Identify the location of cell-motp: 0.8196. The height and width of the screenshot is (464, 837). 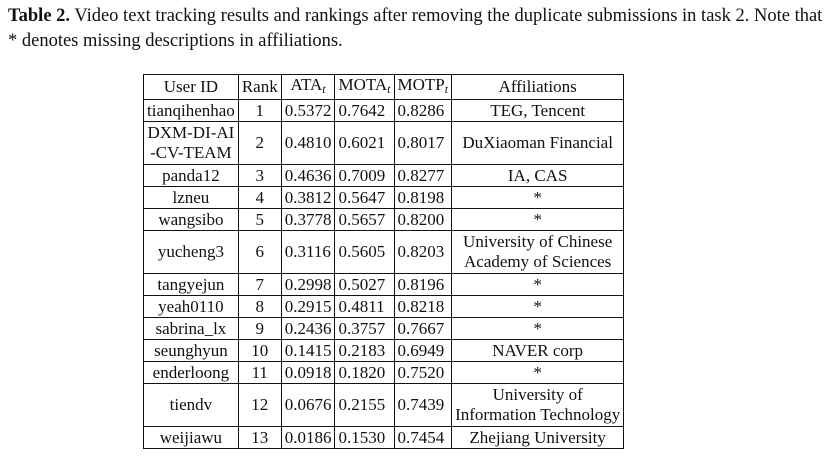
(423, 284).